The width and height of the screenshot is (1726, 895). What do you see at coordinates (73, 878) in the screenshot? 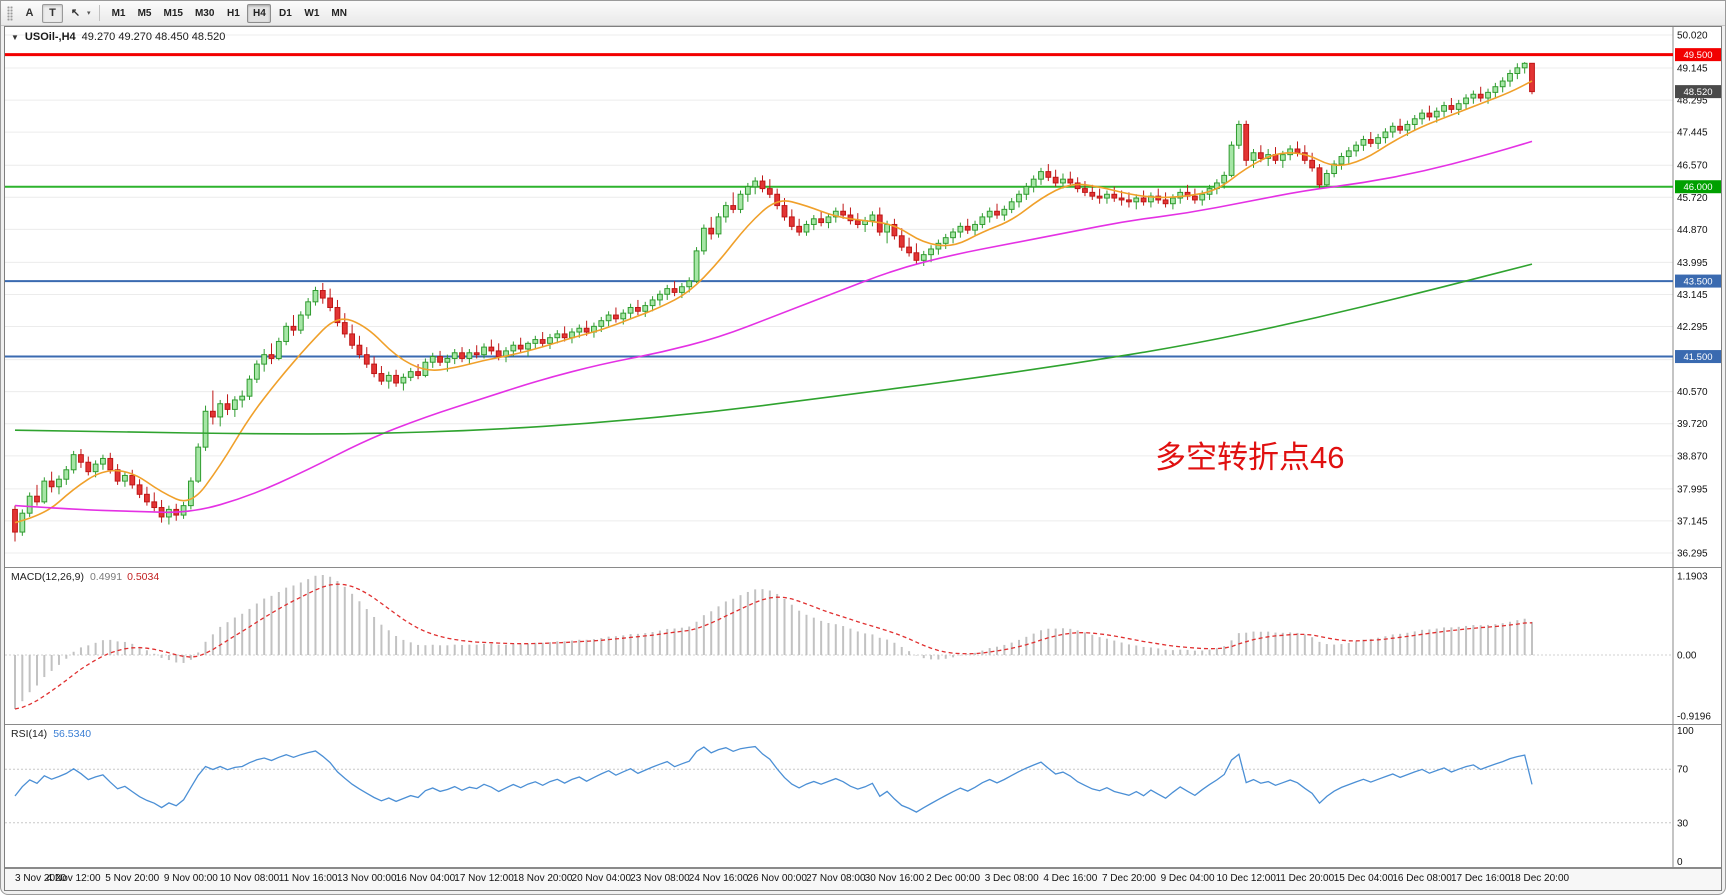
I see `time-axis-label: 4 Nov 12:00` at bounding box center [73, 878].